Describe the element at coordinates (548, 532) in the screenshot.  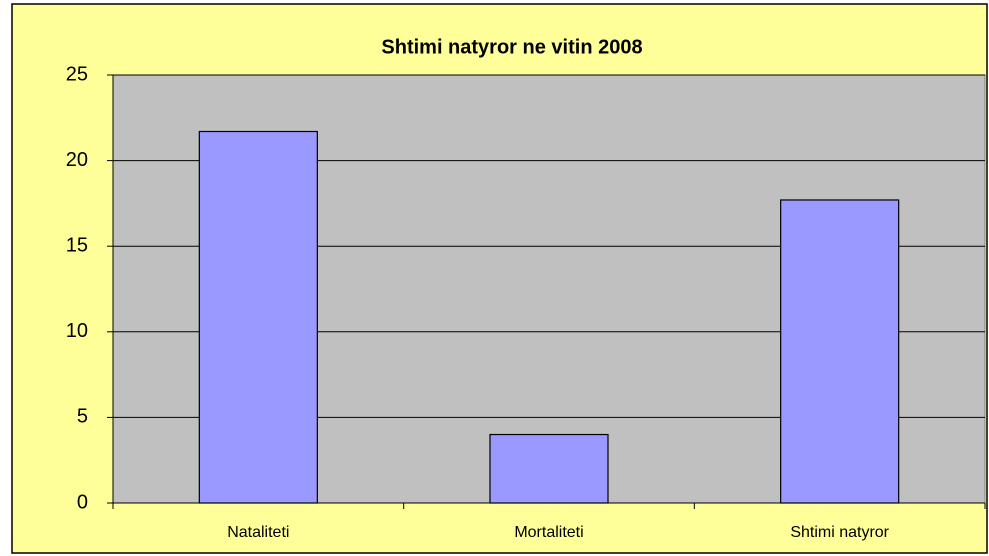
I see `x-tick-label: Mortaliteti` at that location.